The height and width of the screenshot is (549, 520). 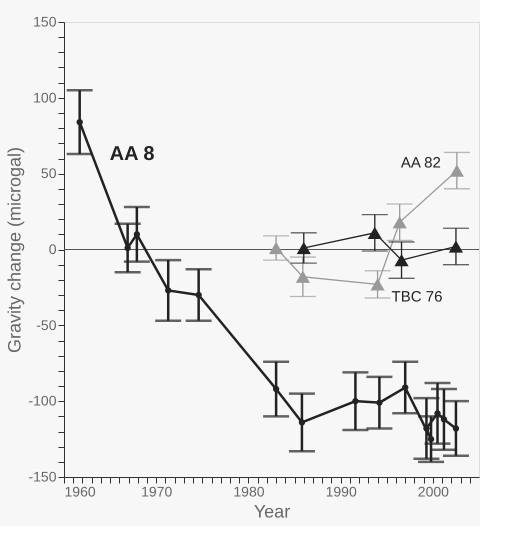 I want to click on y-tick-label: -50, so click(x=46, y=324).